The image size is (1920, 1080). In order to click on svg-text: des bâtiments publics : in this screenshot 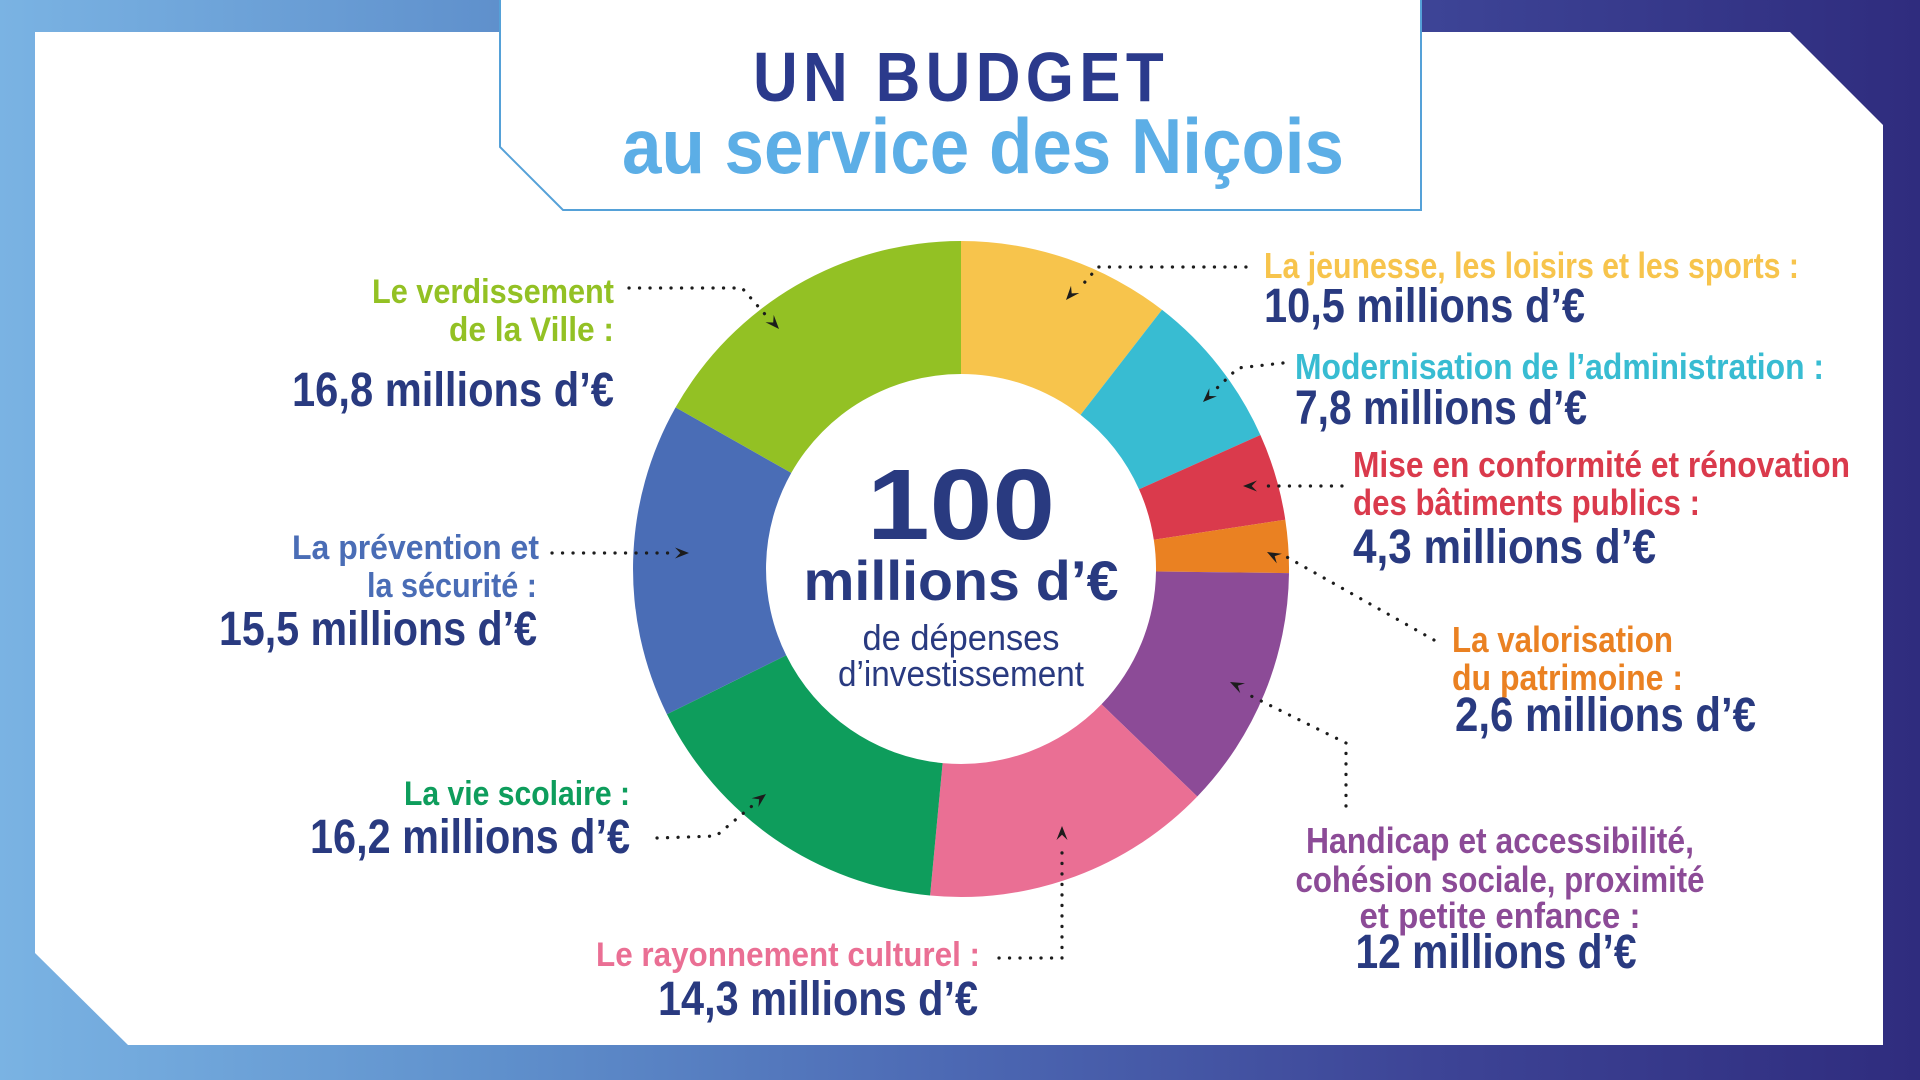, I will do `click(1526, 502)`.